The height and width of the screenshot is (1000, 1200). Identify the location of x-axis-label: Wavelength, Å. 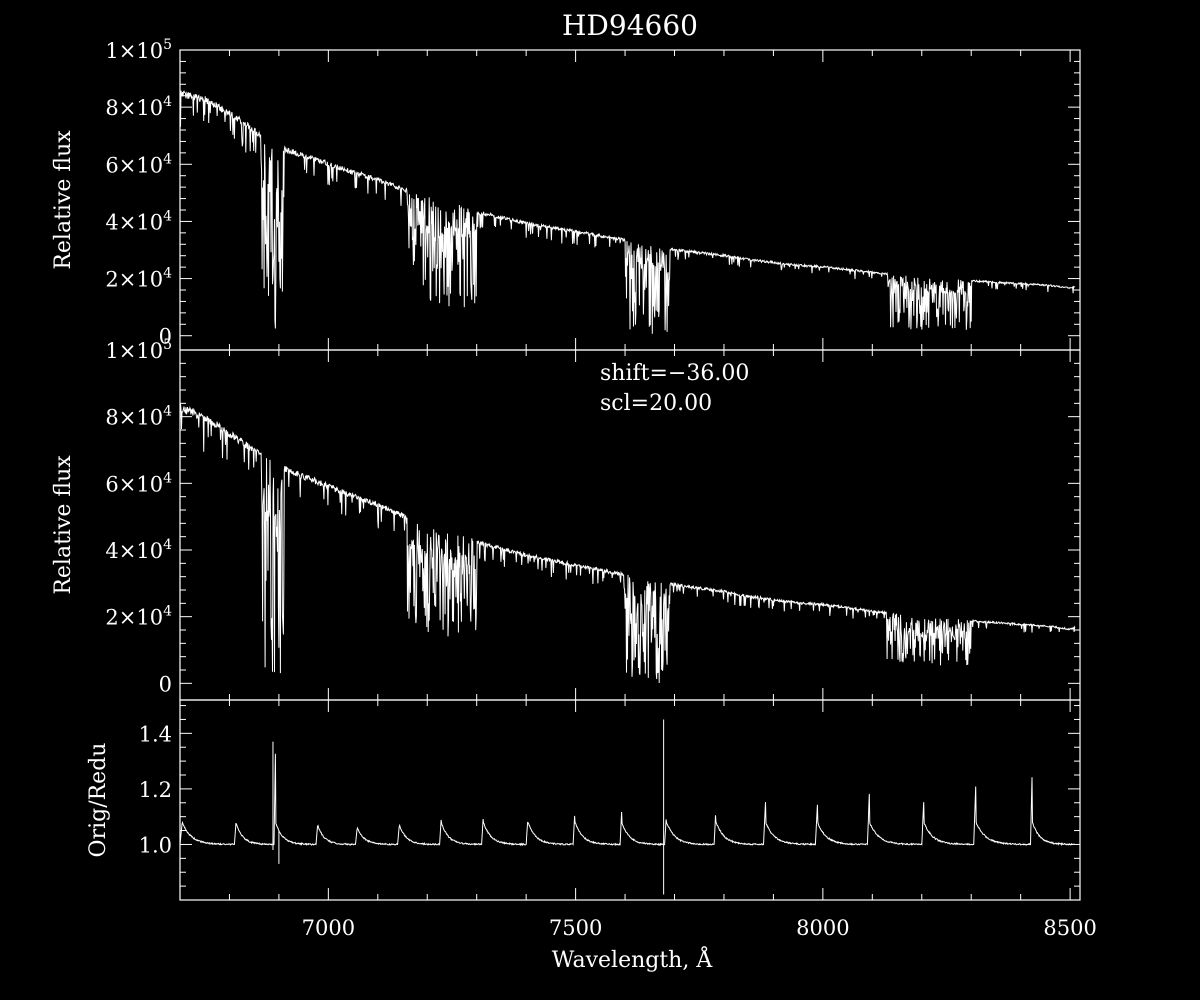
(633, 959).